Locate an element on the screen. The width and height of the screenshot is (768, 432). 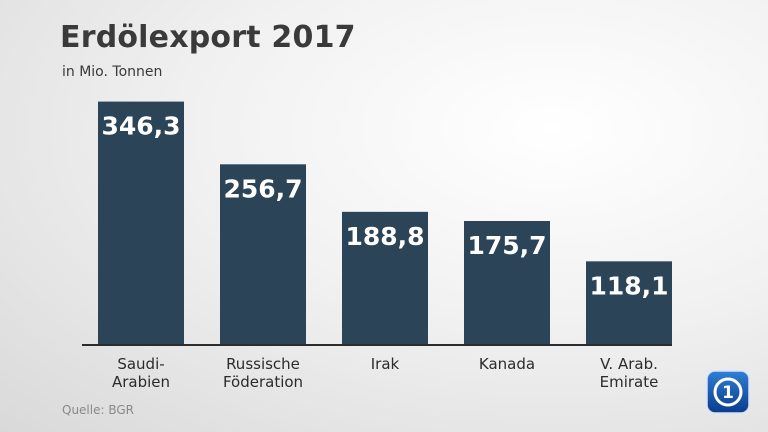
bar-value-label-3: 175,7 is located at coordinates (506, 245).